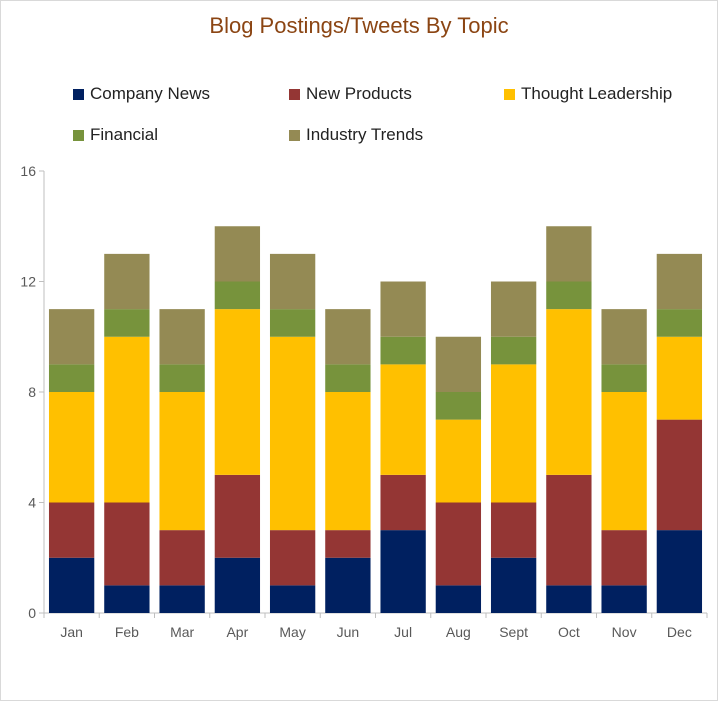 The width and height of the screenshot is (718, 701). What do you see at coordinates (679, 323) in the screenshot?
I see `bar-financial-dec` at bounding box center [679, 323].